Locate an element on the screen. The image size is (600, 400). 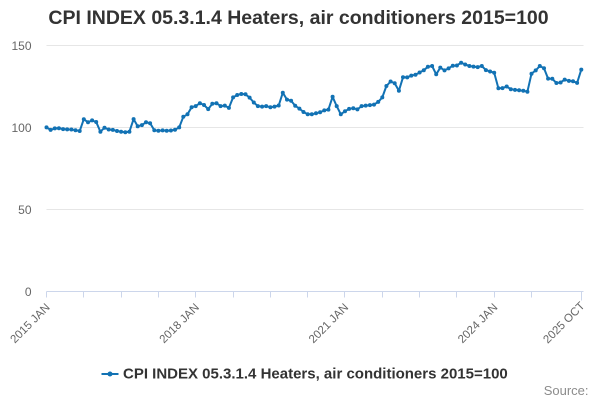
svg-text: 0 is located at coordinates (28, 292).